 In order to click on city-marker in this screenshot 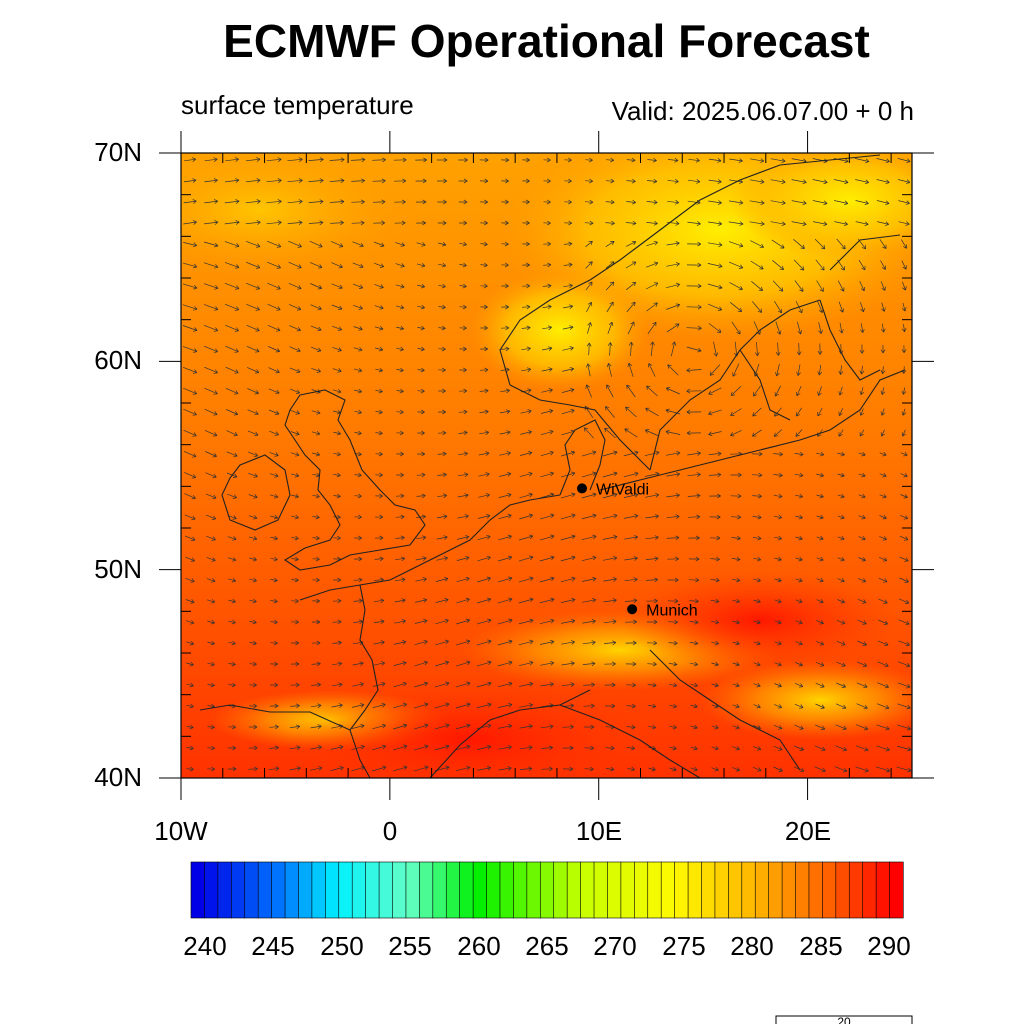, I will do `click(582, 488)`.